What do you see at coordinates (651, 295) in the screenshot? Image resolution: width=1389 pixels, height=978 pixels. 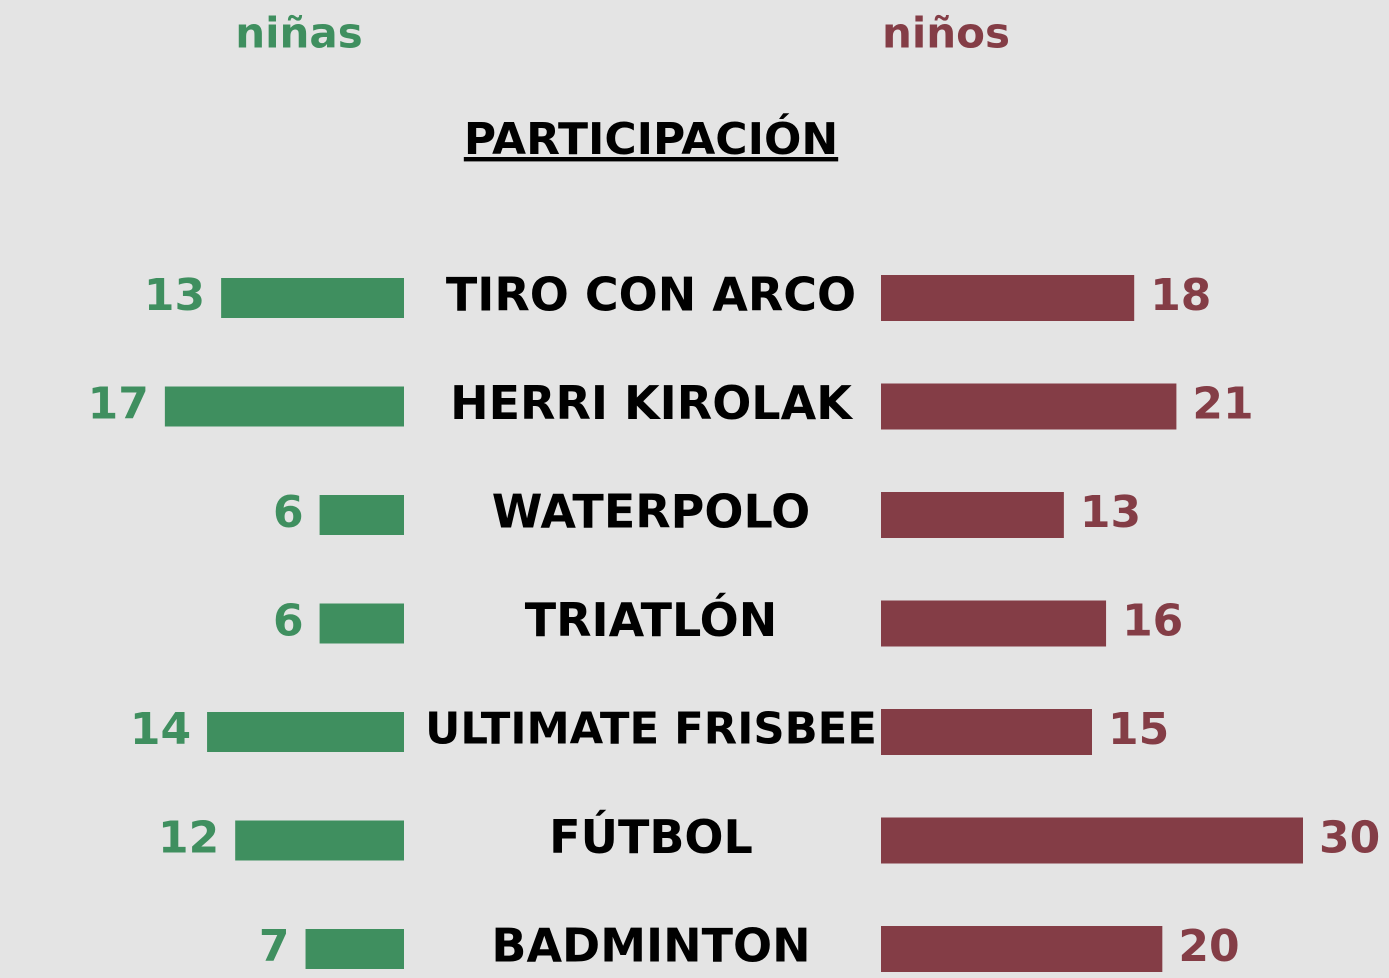 I see `category-label: TIRO CON ARCO` at bounding box center [651, 295].